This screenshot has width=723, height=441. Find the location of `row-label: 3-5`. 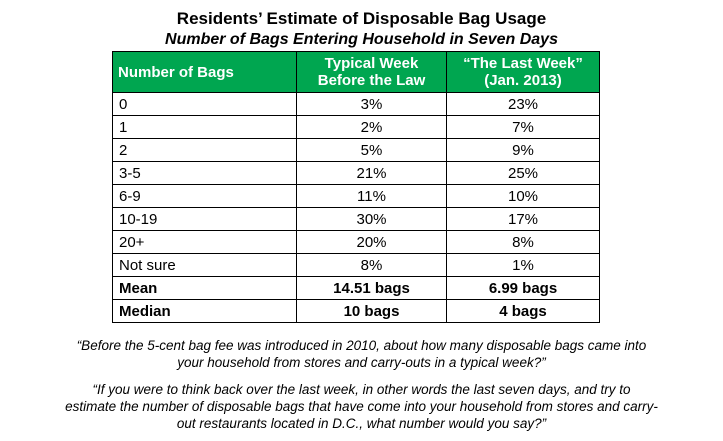

row-label: 3-5 is located at coordinates (204, 173).